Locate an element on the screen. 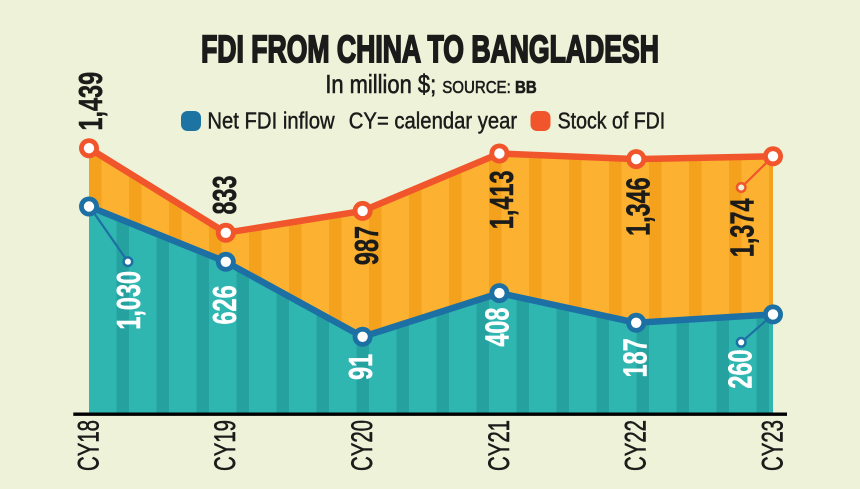  svg-text: 91 is located at coordinates (361, 367).